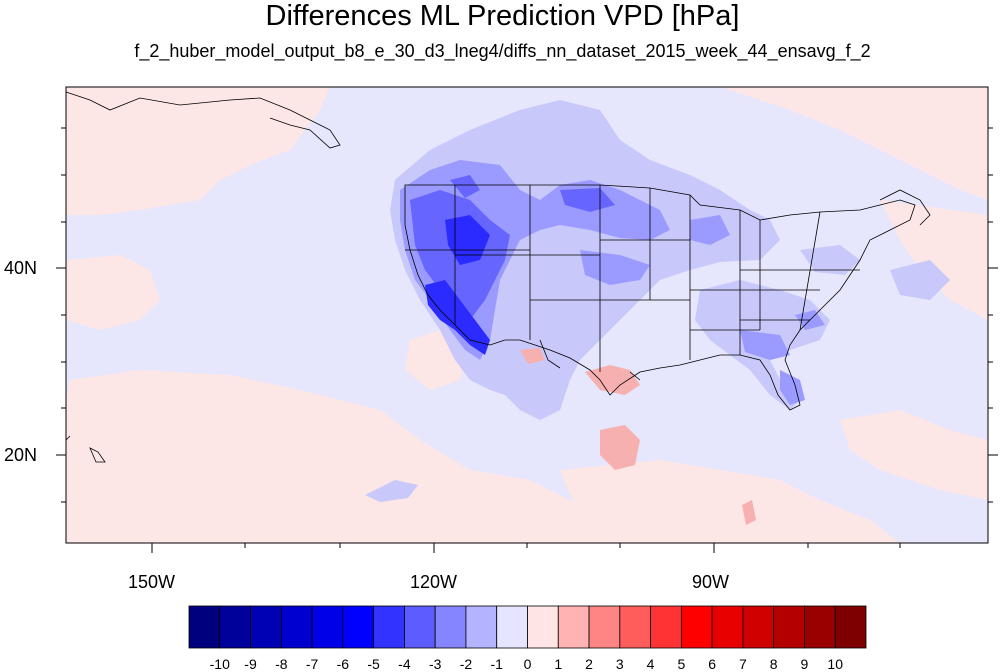 The height and width of the screenshot is (672, 1005). I want to click on lon-label-150w: 150W, so click(152, 582).